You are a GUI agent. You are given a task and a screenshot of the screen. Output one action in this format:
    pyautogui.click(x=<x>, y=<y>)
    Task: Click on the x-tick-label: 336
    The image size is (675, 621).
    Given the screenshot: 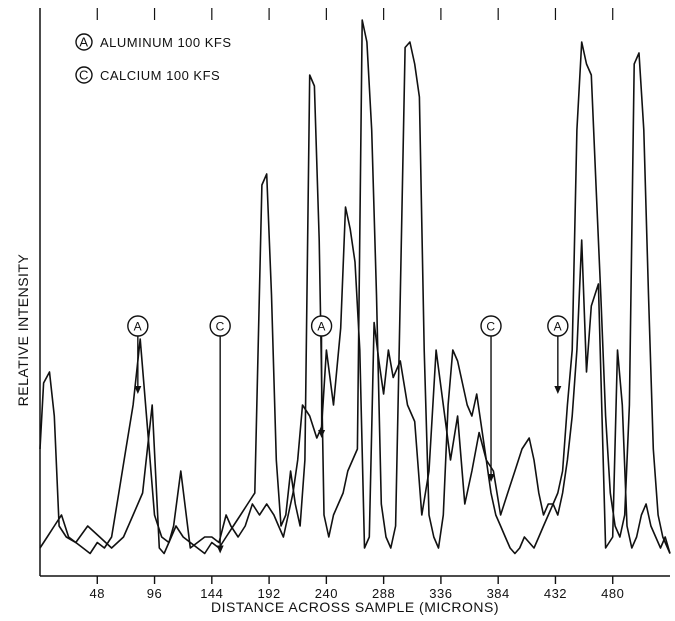 What is the action you would take?
    pyautogui.click(x=440, y=593)
    